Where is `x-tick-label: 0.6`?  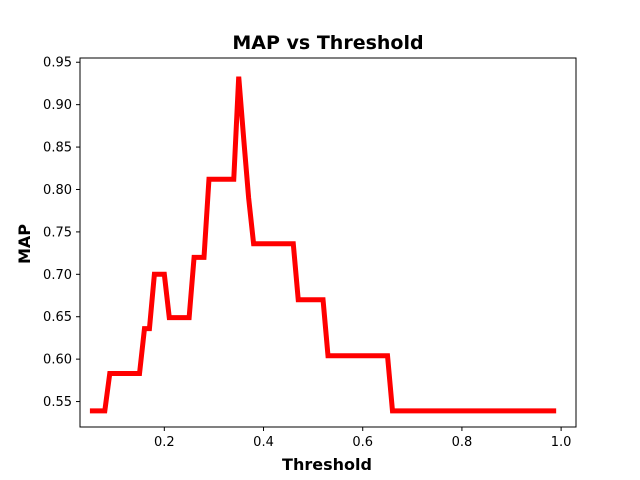 x-tick-label: 0.6 is located at coordinates (362, 442).